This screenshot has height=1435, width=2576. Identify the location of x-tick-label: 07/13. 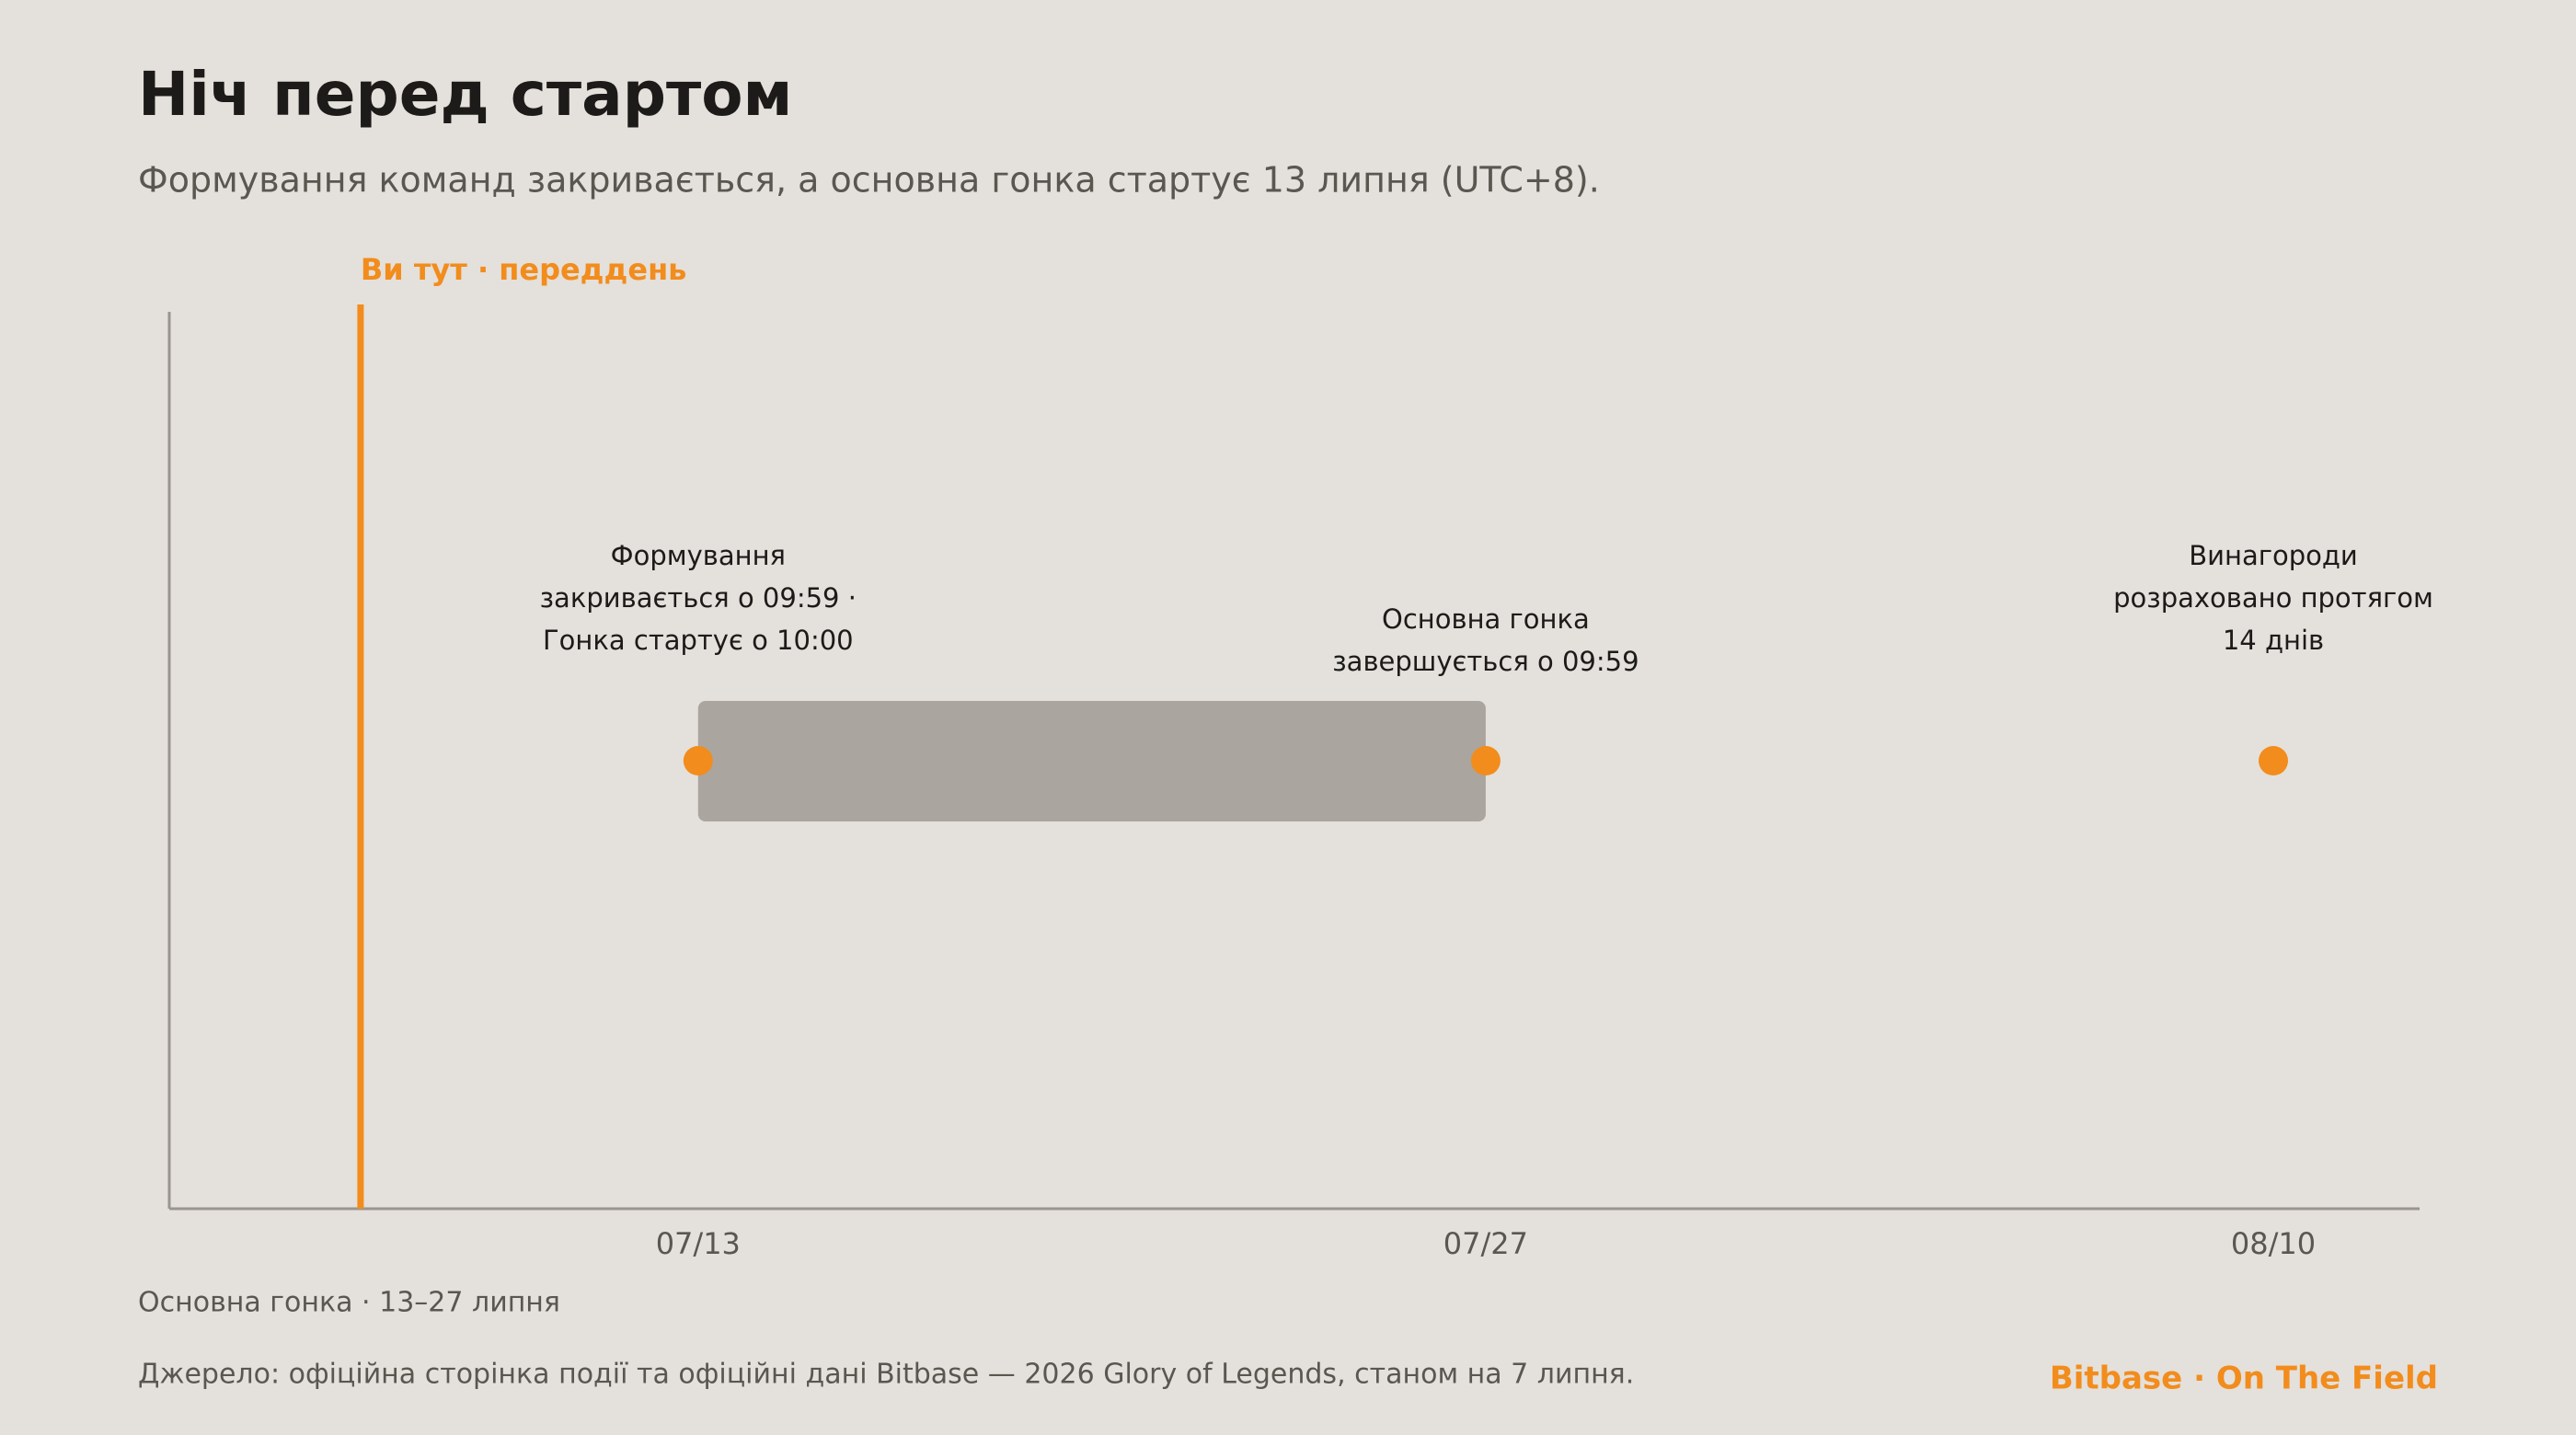
(698, 1243).